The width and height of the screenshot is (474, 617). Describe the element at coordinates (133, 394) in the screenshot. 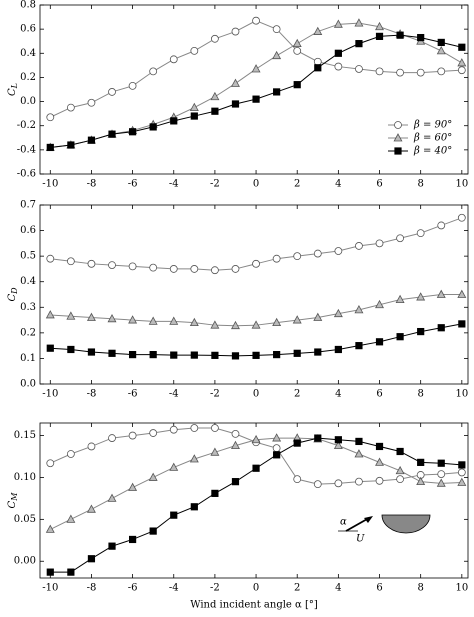

I see `x-tick-label: -6` at that location.